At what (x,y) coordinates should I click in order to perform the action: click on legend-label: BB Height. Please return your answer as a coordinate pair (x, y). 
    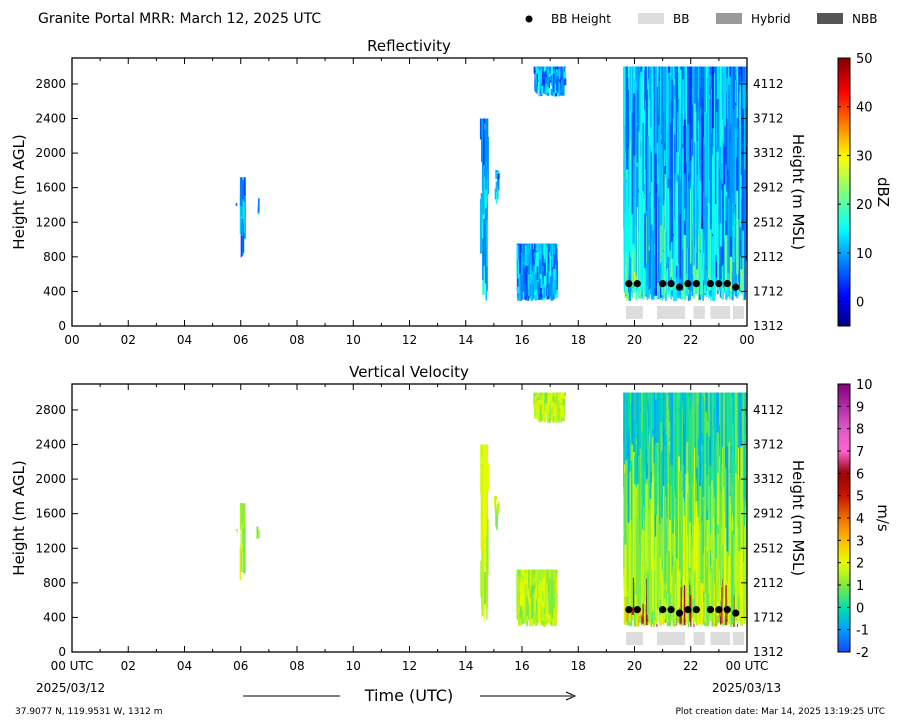
    Looking at the image, I should click on (581, 19).